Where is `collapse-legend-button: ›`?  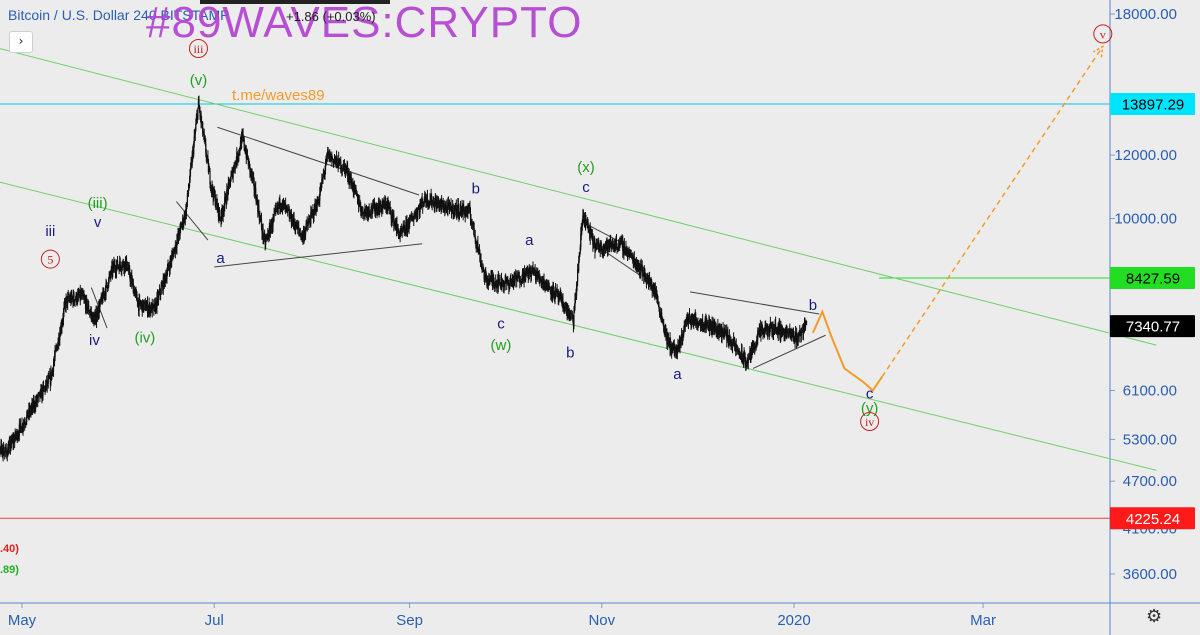 collapse-legend-button: › is located at coordinates (21, 42).